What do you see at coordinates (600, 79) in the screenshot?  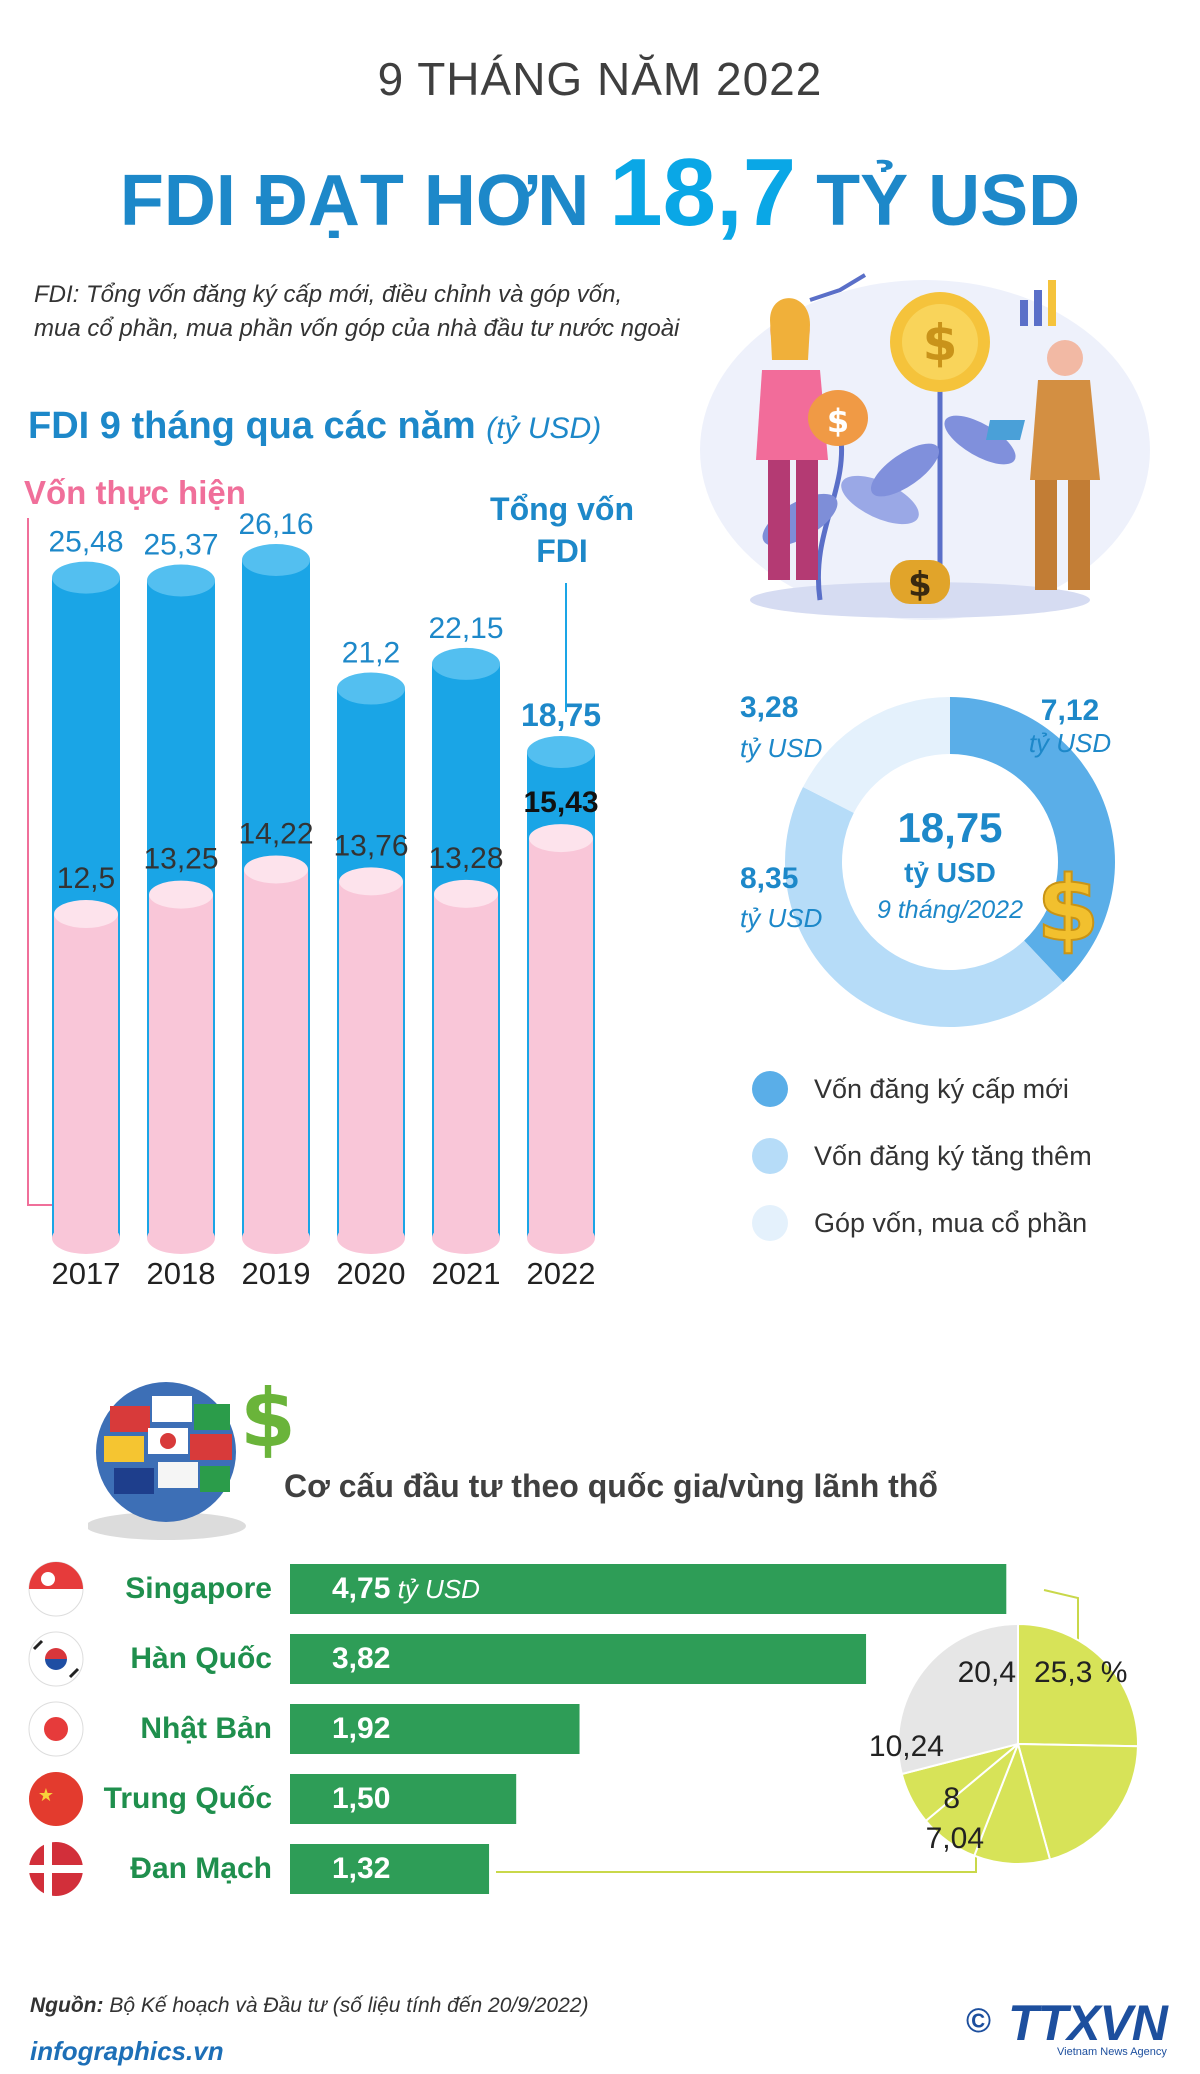 I see `subtitle: 9 THÁNG NĂM 2022` at bounding box center [600, 79].